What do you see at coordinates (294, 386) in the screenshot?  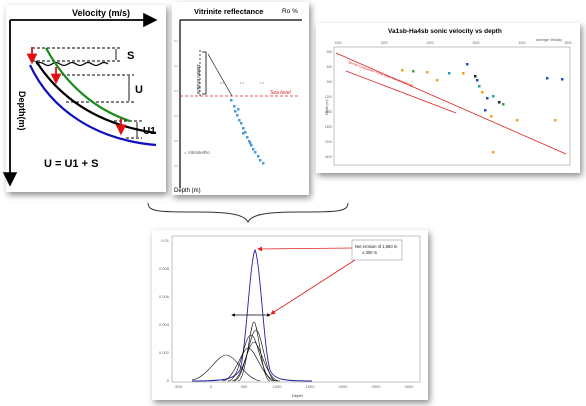 I see `distribution-x-ticks: -500 0 500 1000 1500 2000 2500 3000` at bounding box center [294, 386].